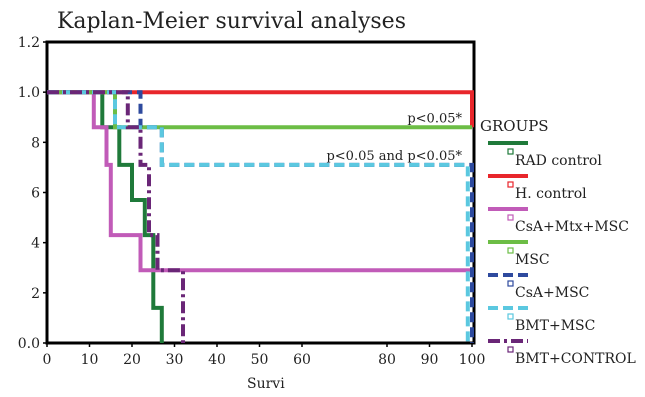 The height and width of the screenshot is (397, 645). What do you see at coordinates (510, 349) in the screenshot?
I see `legend-marker-bmt-control` at bounding box center [510, 349].